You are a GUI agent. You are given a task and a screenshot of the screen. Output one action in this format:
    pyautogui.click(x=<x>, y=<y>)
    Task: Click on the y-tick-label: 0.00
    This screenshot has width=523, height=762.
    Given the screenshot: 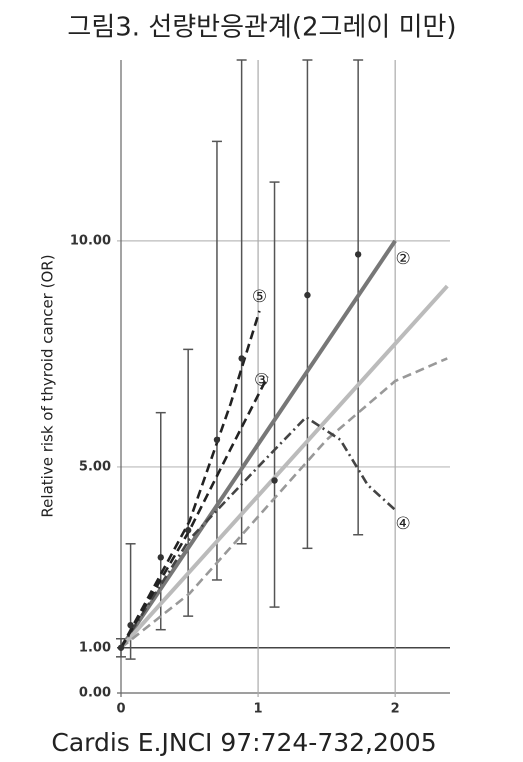 What is the action you would take?
    pyautogui.click(x=95, y=693)
    